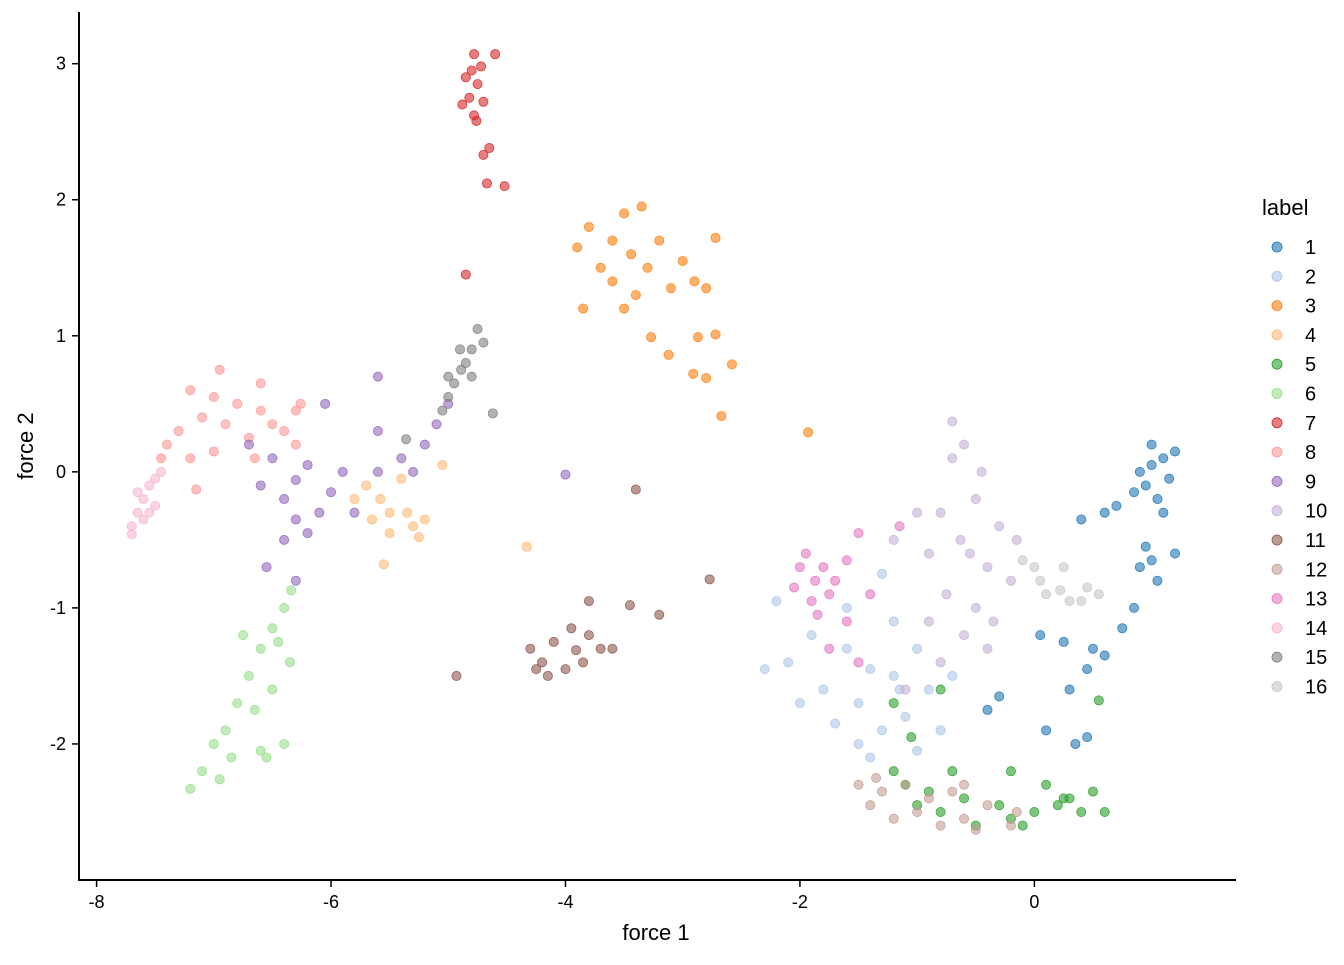 The height and width of the screenshot is (965, 1344). Describe the element at coordinates (1316, 600) in the screenshot. I see `legend-label: 13` at that location.